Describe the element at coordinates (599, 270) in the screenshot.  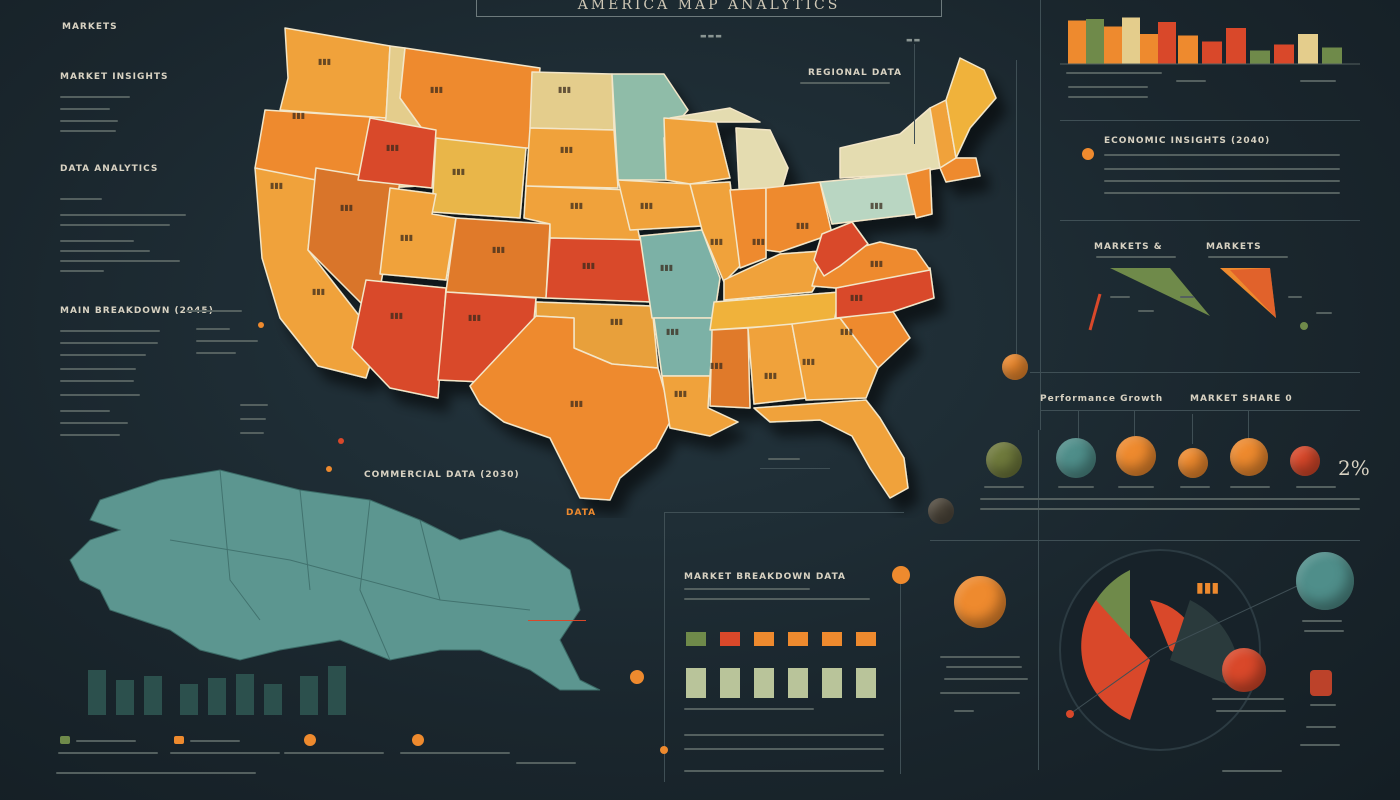
I see `state-ks` at that location.